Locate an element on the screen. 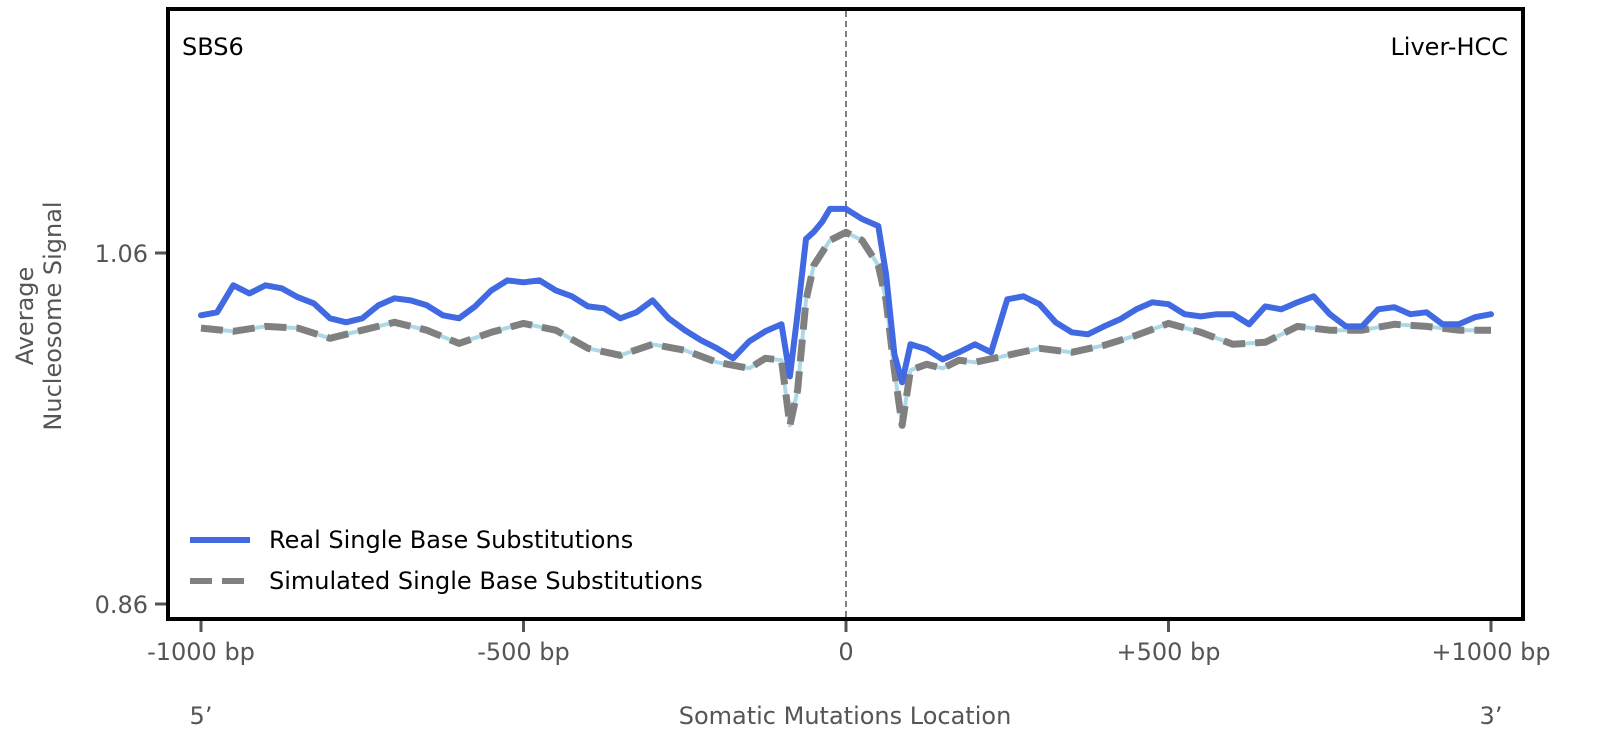 This screenshot has width=1603, height=756. x-tick-label: +1000 bp is located at coordinates (1490, 652).